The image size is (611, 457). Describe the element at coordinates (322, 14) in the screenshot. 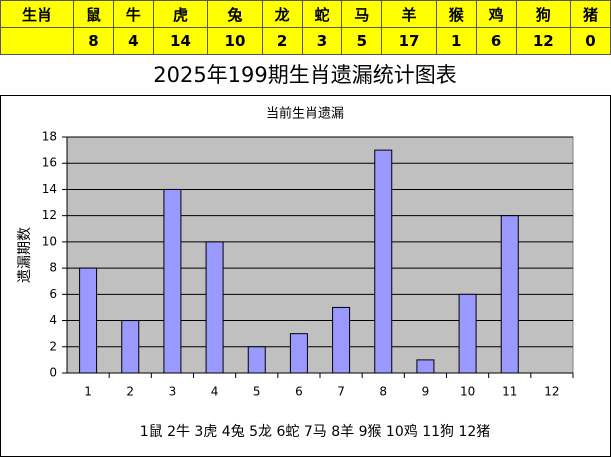

I see `table-cell: 蛇` at that location.